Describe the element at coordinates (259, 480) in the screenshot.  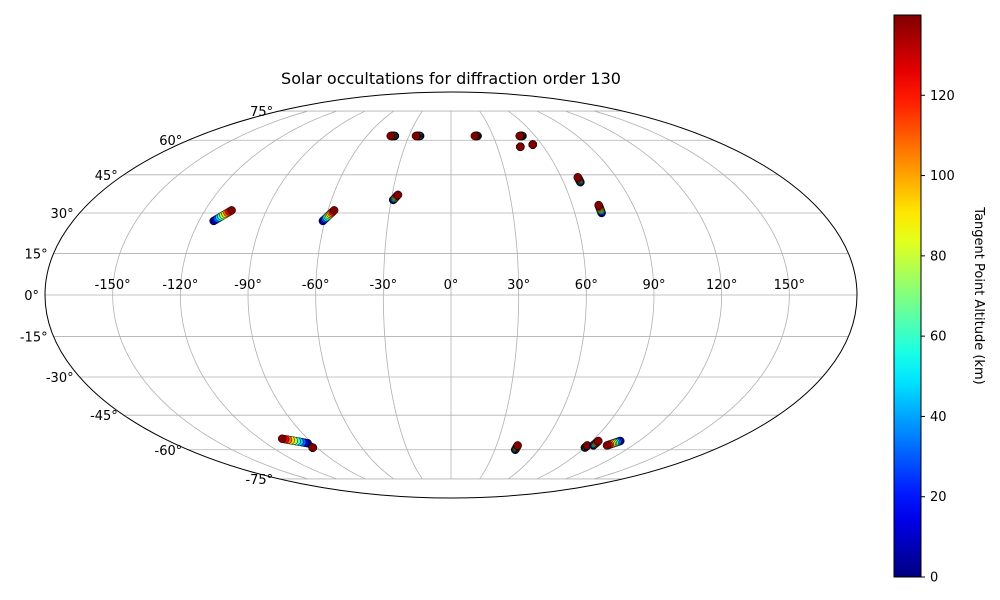
I see `lat-tick-label: -75°` at that location.